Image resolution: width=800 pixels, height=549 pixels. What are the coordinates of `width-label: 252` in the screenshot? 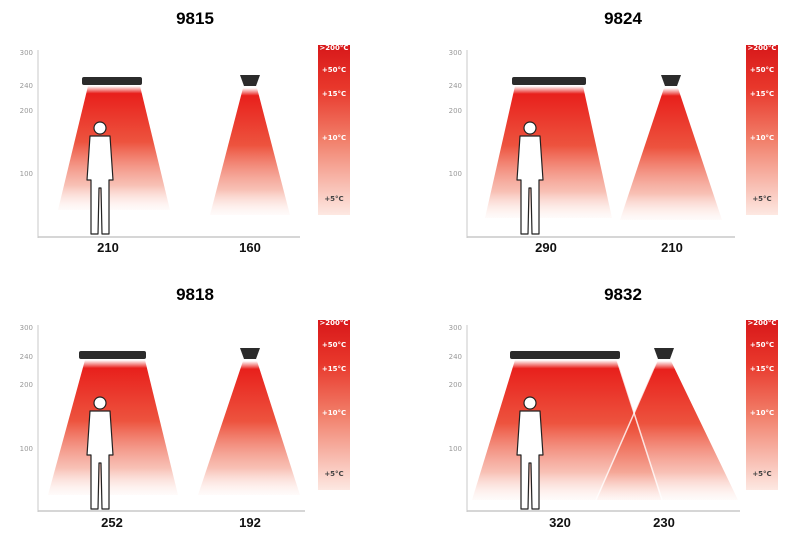 It's located at (112, 522).